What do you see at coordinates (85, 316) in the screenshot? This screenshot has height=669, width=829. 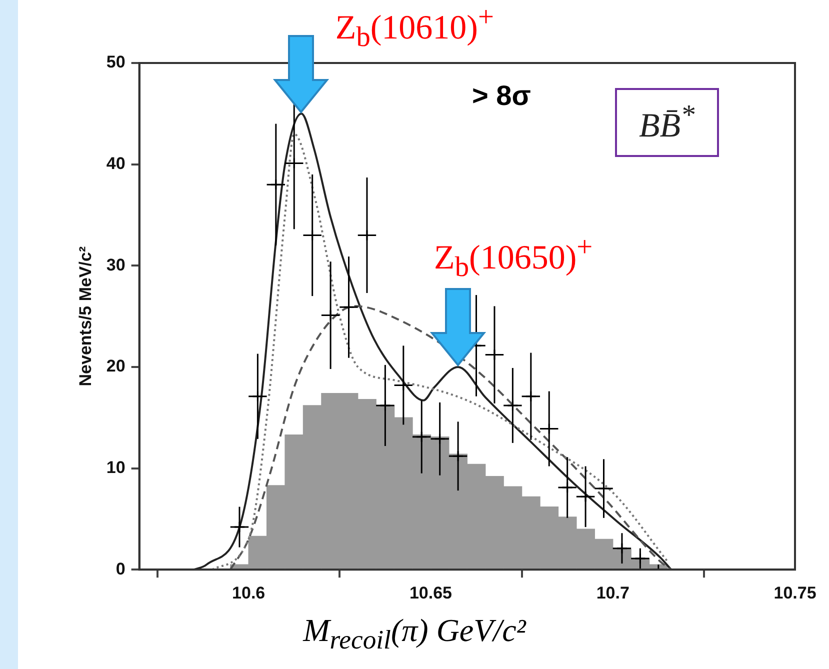 I see `y-axis-title: Nevents/5 MeV/c²` at bounding box center [85, 316].